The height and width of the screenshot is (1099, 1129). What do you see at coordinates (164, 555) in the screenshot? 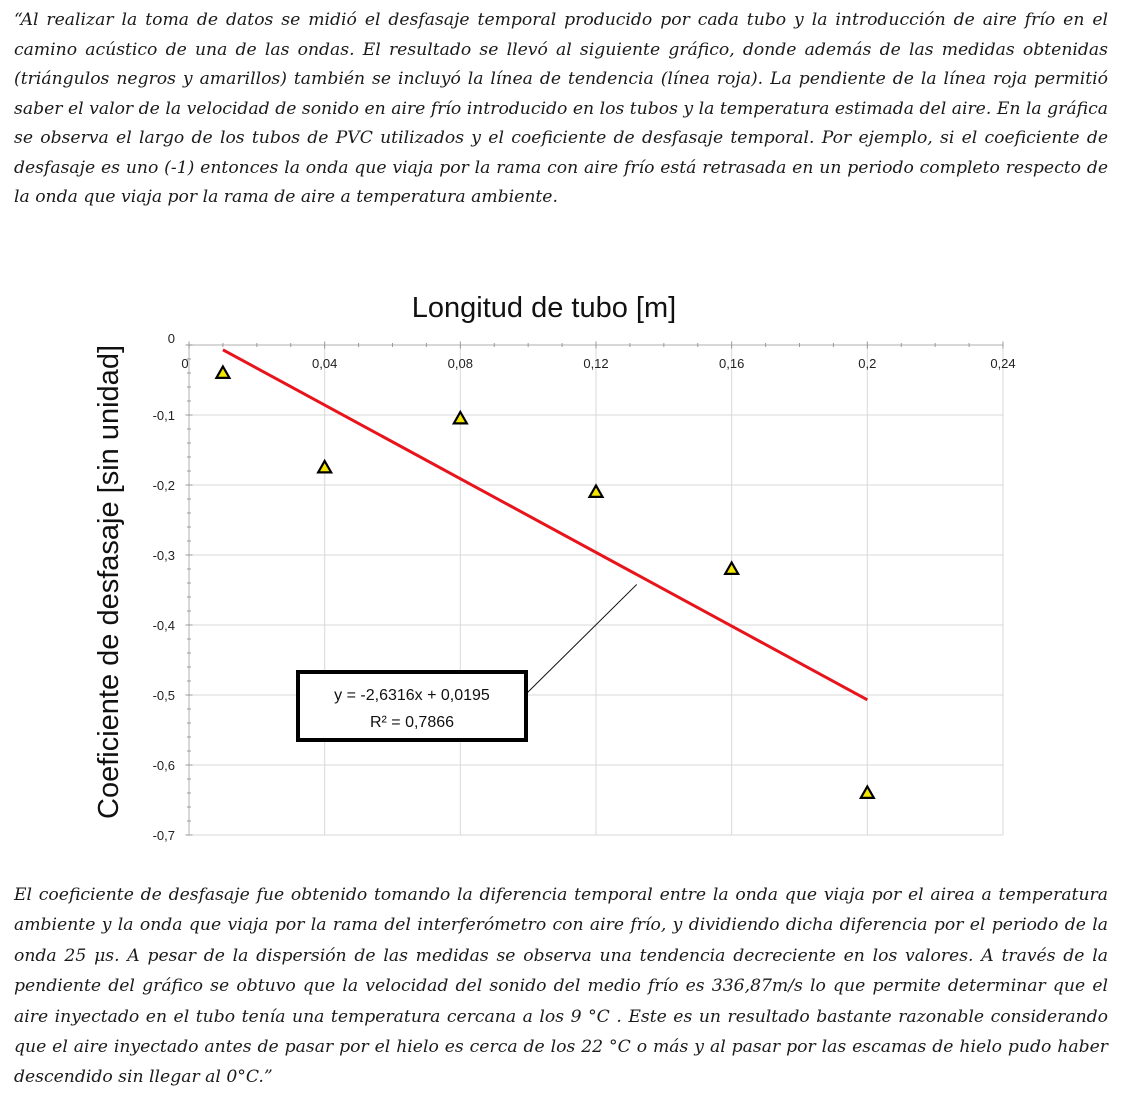
I see `y-tick-label: -0,3` at bounding box center [164, 555].